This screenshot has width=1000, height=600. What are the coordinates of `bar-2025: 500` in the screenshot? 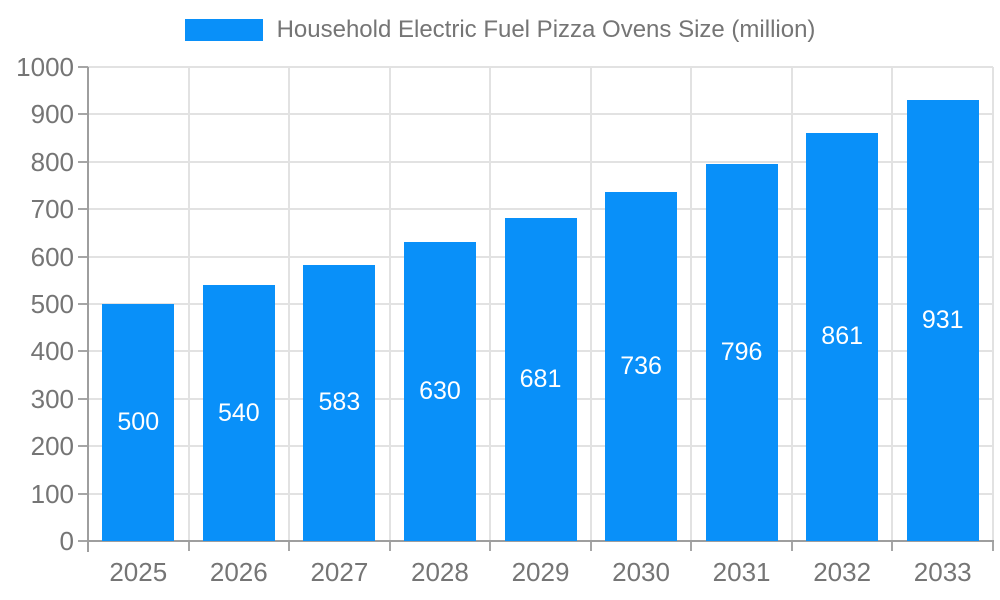 It's located at (138, 422).